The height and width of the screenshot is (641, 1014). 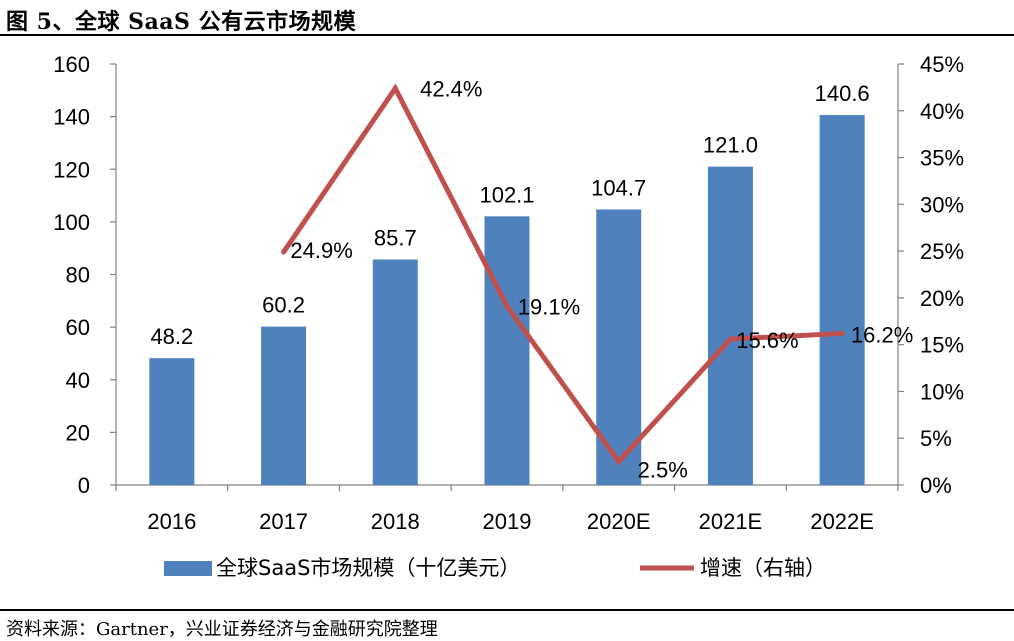 What do you see at coordinates (84, 485) in the screenshot?
I see `left-axis-tick-label: 0` at bounding box center [84, 485].